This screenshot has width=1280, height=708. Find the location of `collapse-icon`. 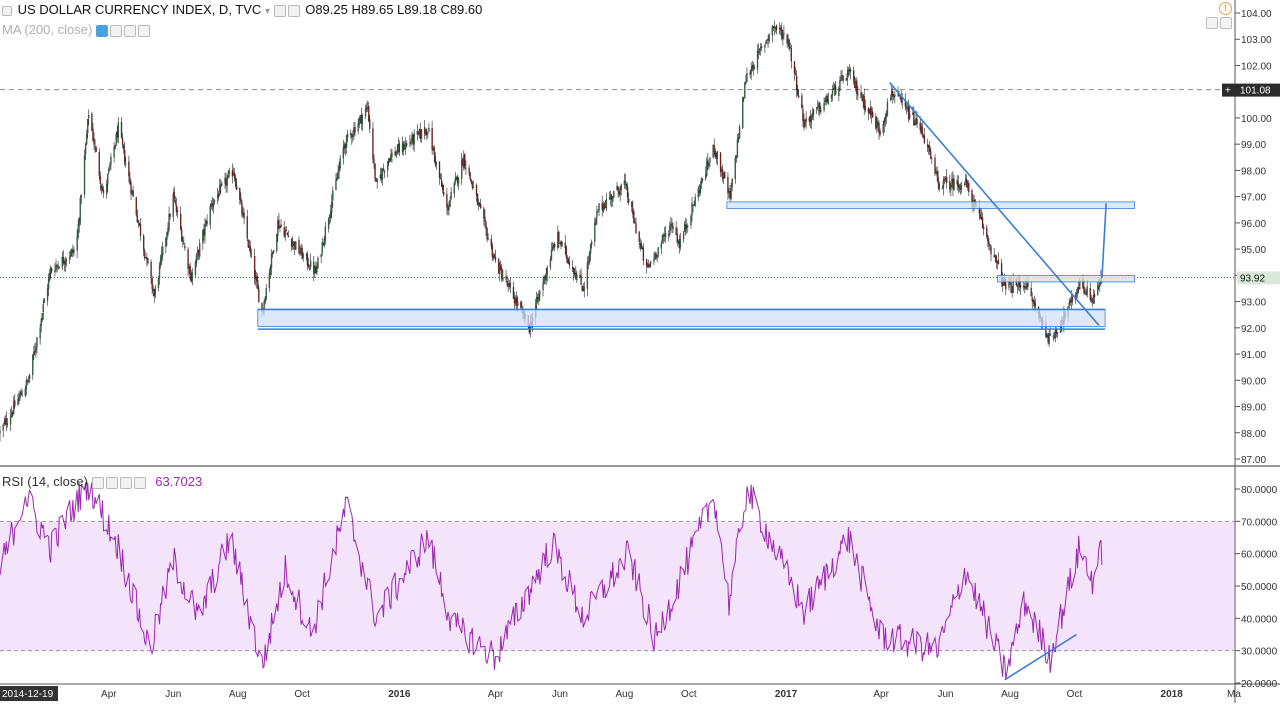

collapse-icon is located at coordinates (7, 10).